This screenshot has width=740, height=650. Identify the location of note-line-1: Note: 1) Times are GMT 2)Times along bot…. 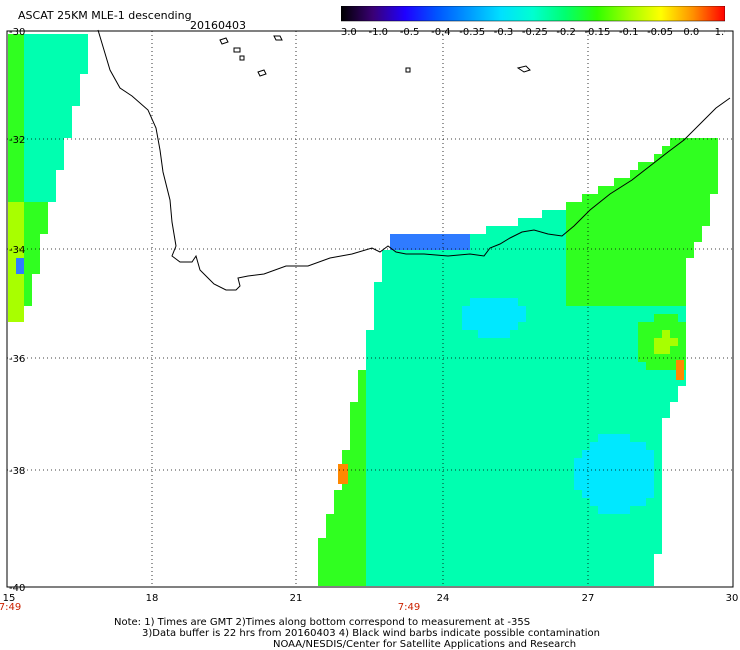
(322, 622).